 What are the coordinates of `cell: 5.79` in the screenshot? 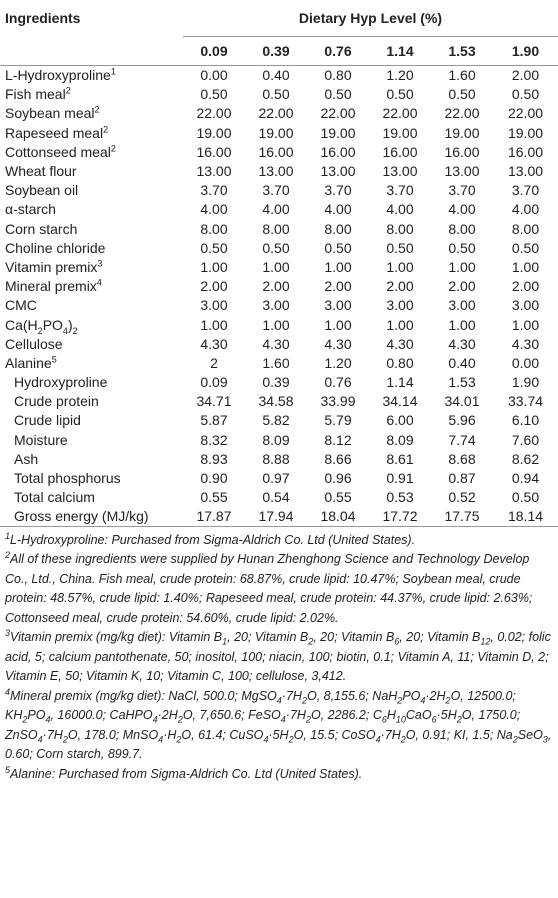 It's located at (338, 420).